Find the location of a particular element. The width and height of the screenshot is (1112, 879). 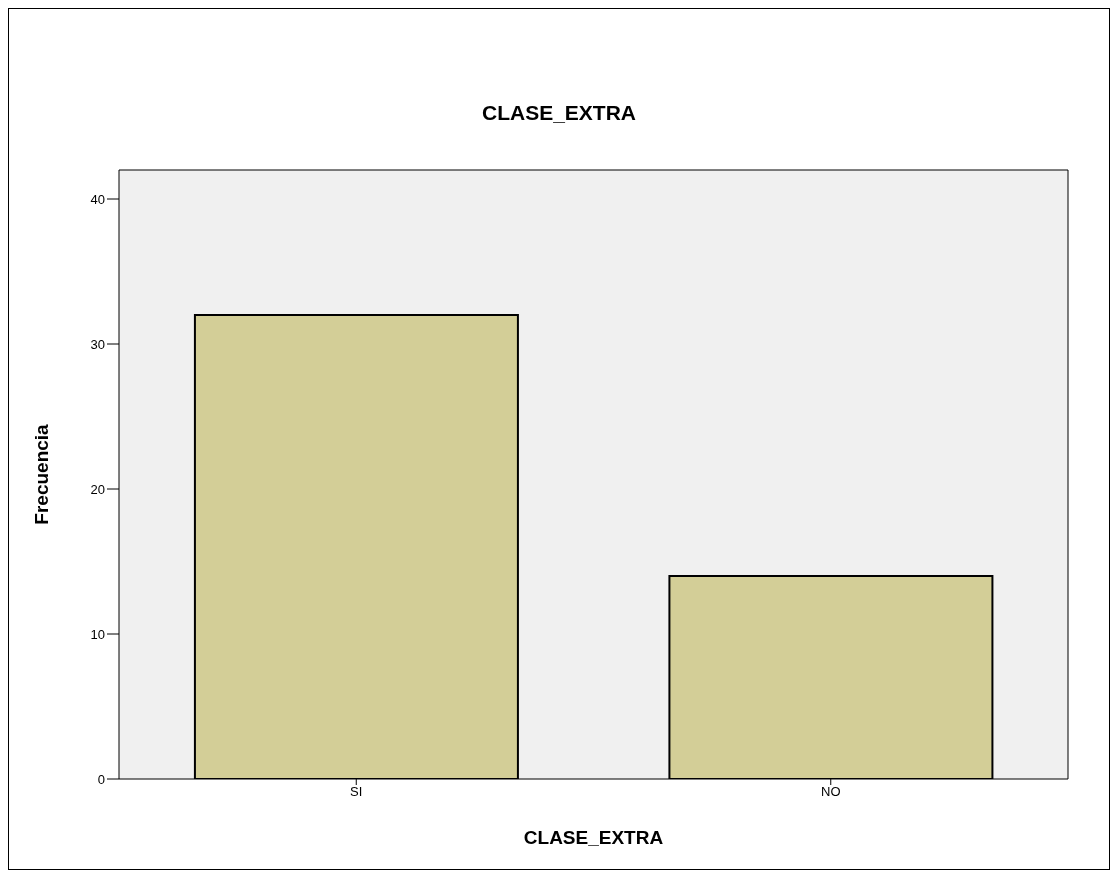

y-tick-label: 10 is located at coordinates (97, 634).